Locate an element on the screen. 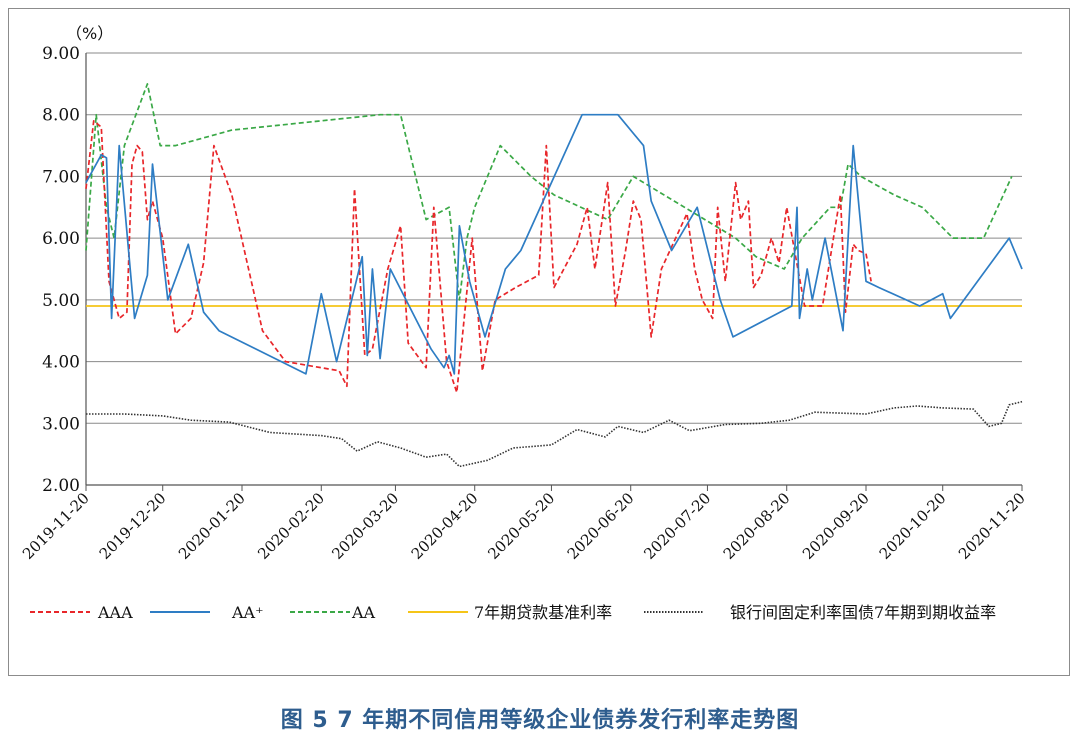  x-tick-label: 2020-02-20 is located at coordinates (291, 526).